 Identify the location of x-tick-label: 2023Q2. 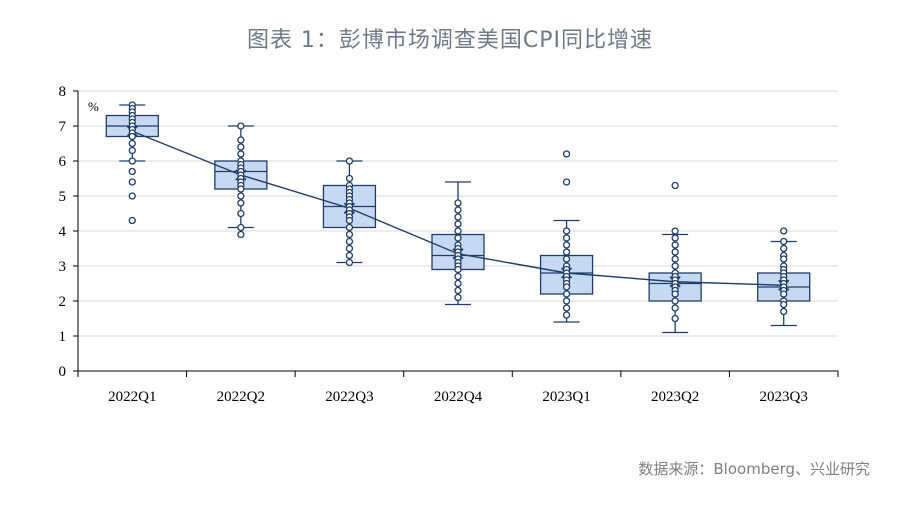
(675, 397).